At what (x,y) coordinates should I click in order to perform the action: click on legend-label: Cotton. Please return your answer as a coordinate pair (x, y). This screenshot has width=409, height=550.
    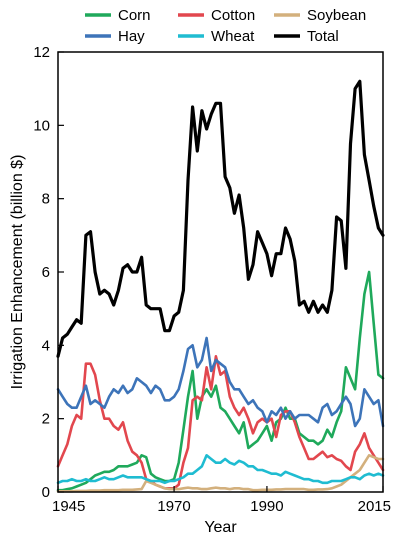
    Looking at the image, I should click on (233, 15).